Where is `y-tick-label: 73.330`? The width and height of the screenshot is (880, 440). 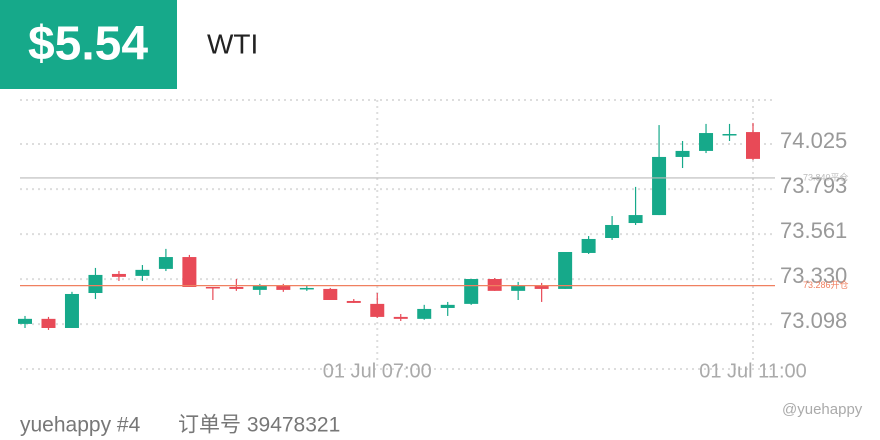
y-tick-label: 73.330 is located at coordinates (813, 275).